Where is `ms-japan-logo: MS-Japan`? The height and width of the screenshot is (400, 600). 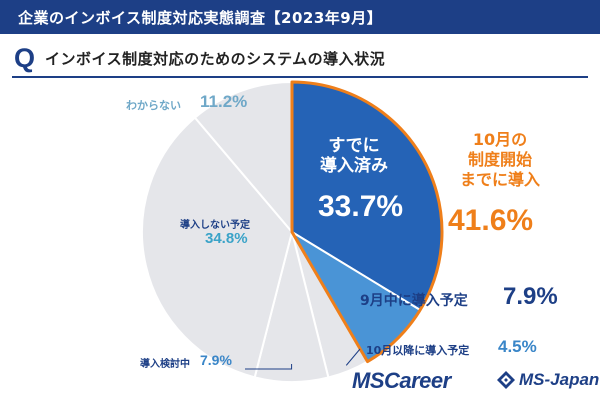
ms-japan-logo: MS-Japan is located at coordinates (547, 380).